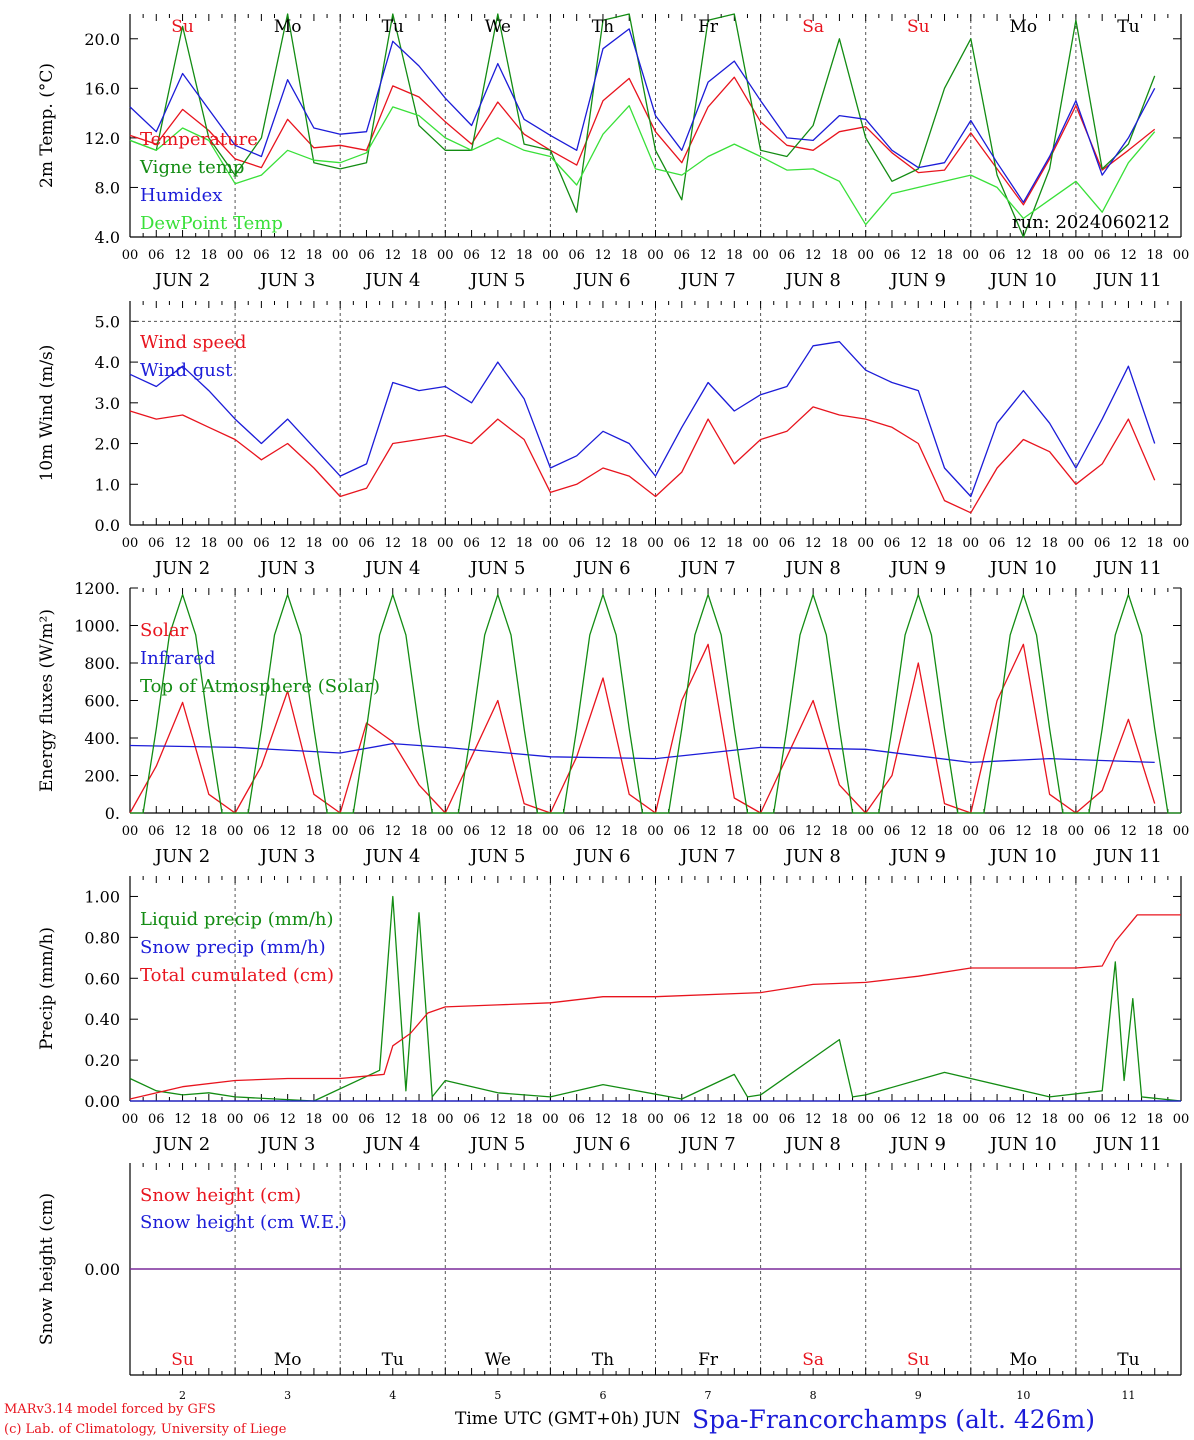  What do you see at coordinates (211, 223) in the screenshot?
I see `legend-entry: DewPoint Temp` at bounding box center [211, 223].